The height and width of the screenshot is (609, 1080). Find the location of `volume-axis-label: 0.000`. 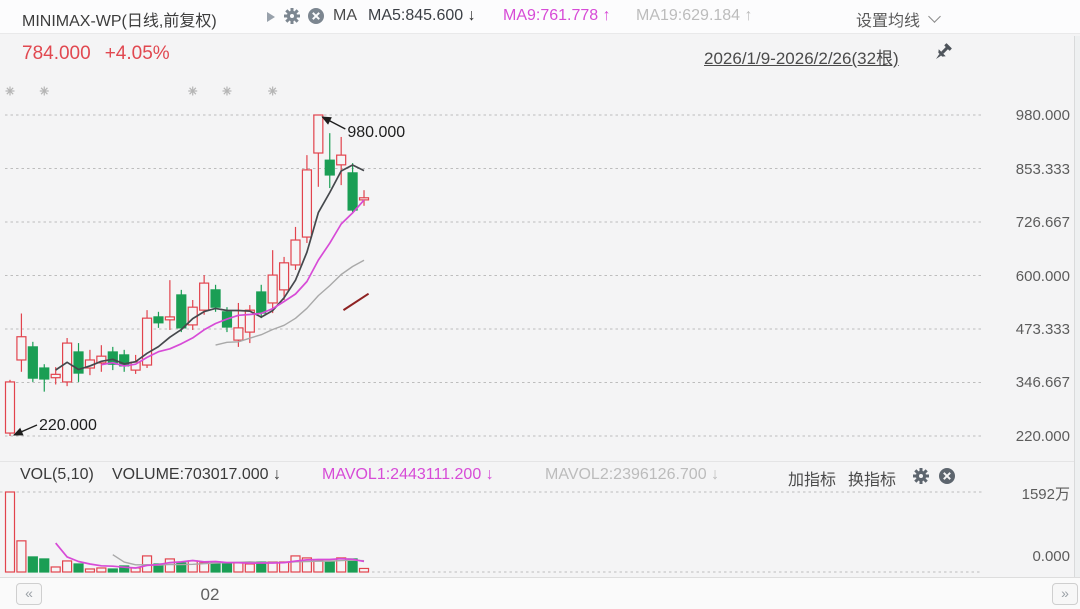

volume-axis-label: 0.000 is located at coordinates (1051, 556).